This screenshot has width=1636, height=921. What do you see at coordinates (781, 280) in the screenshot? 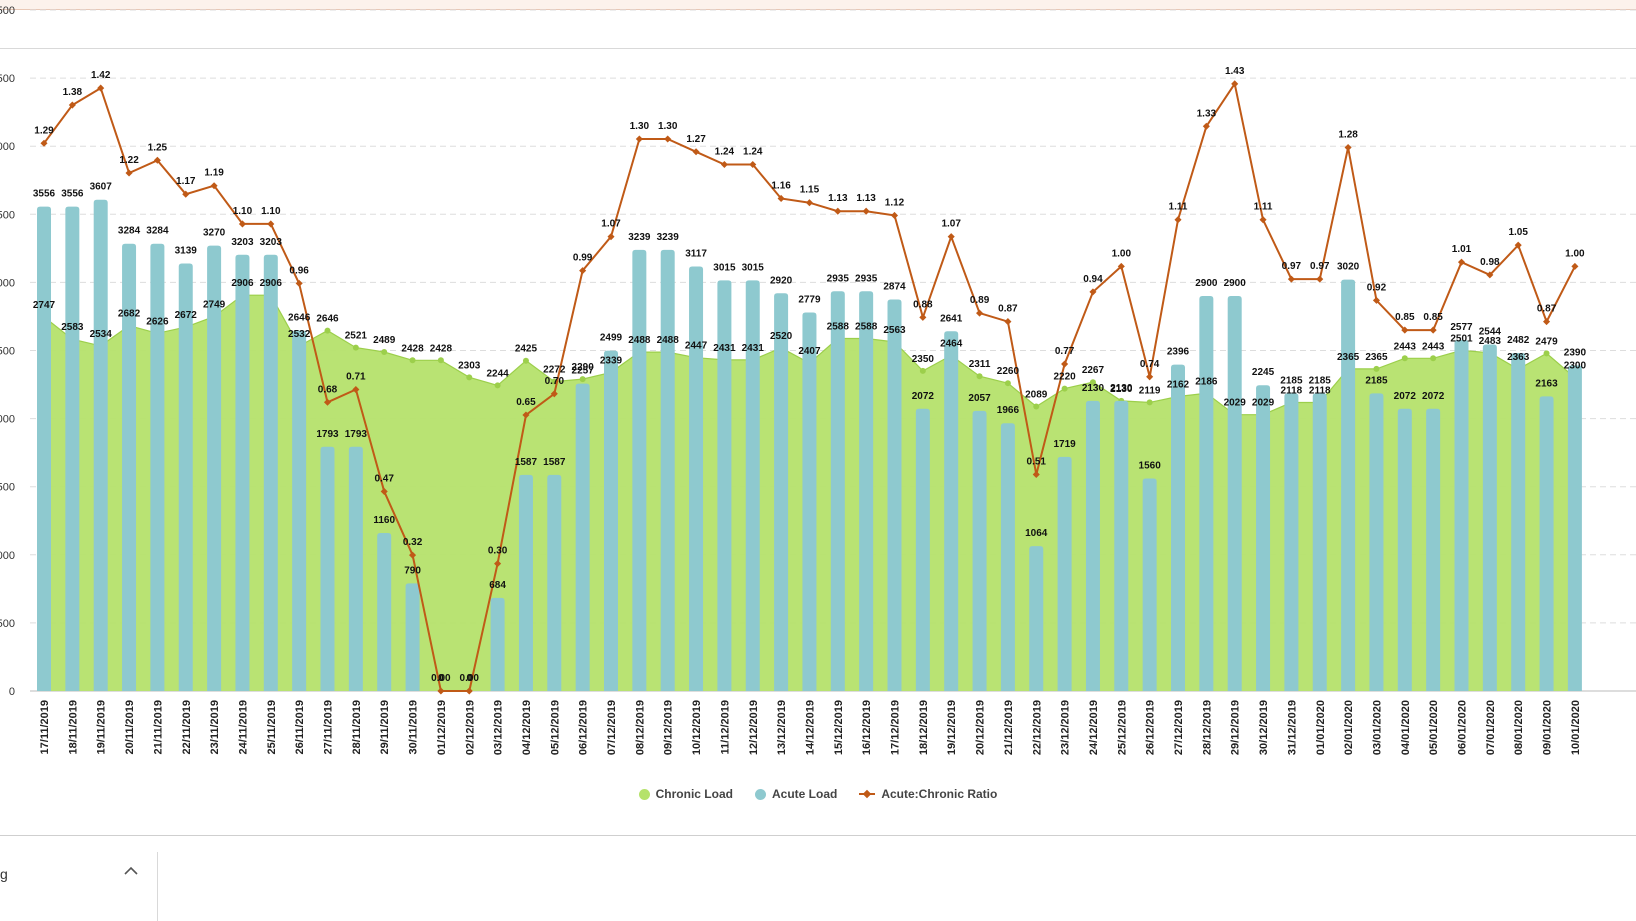
I see `acute-value-label: 2920` at bounding box center [781, 280].